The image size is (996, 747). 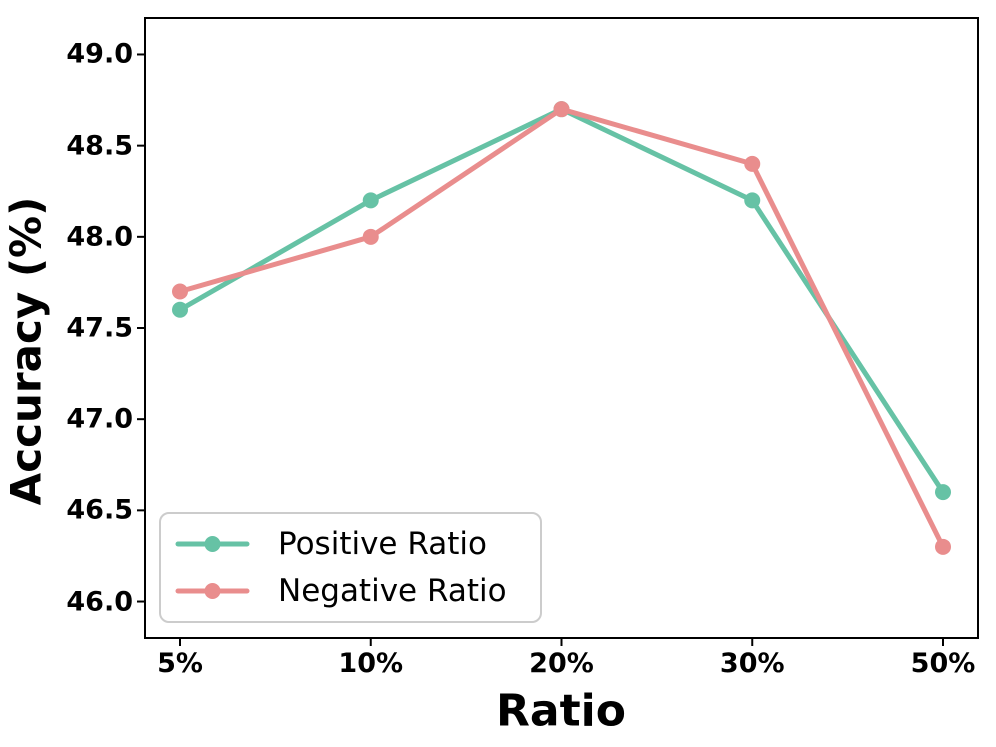 I want to click on y-axis-title: Accuracy (%), so click(x=26, y=351).